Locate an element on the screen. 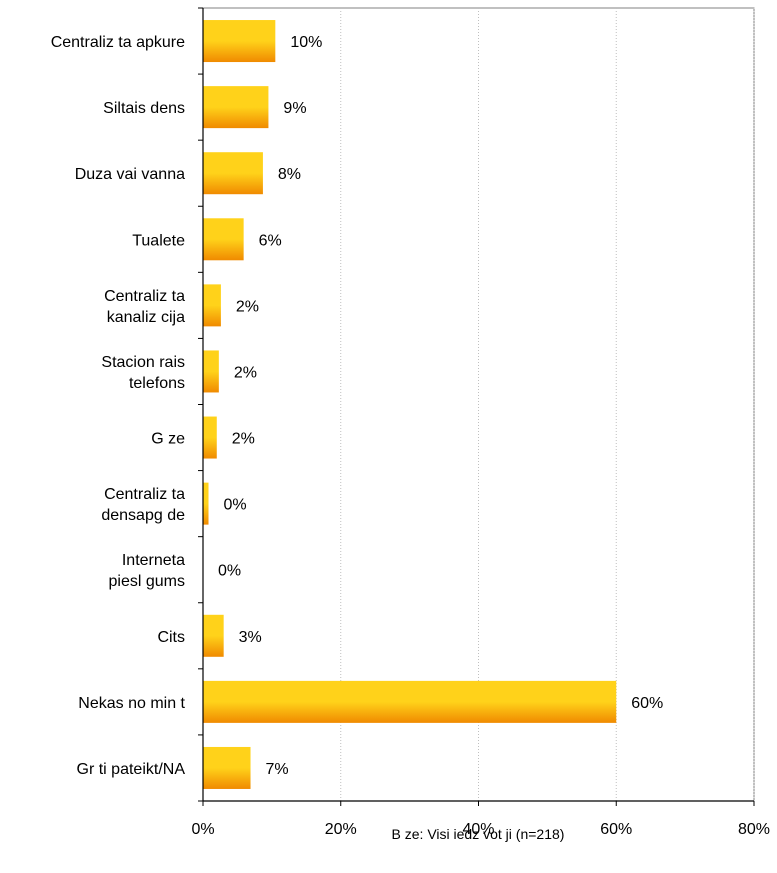  category-label-5-line-1: telefons is located at coordinates (157, 383).